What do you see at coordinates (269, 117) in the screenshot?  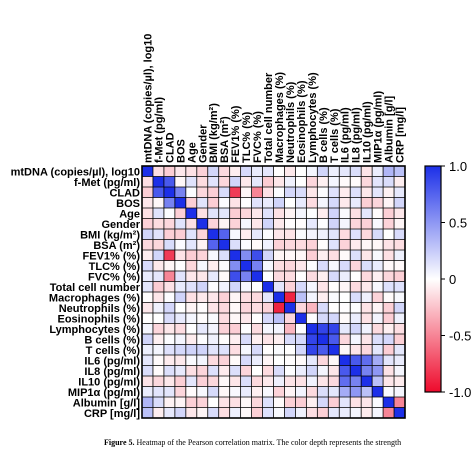 I see `column-label: Total cell number` at bounding box center [269, 117].